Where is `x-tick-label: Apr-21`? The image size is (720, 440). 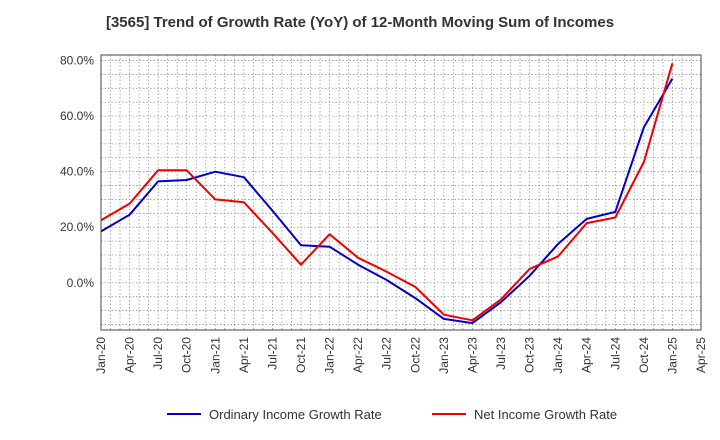
x-tick-label: Apr-21 is located at coordinates (244, 355).